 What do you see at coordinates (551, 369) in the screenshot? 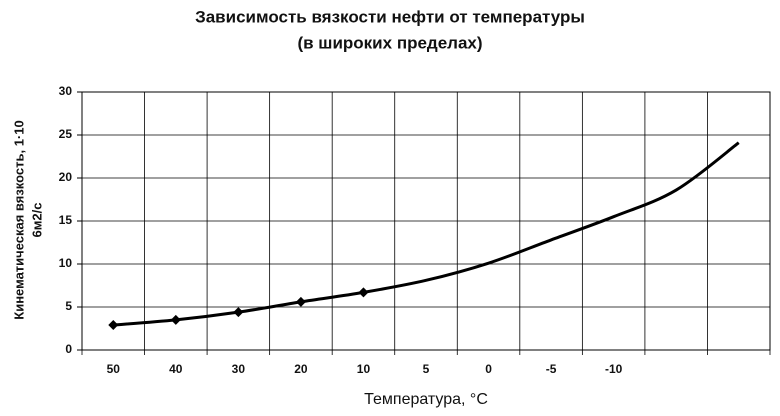
I see `x-tick-label: -5` at bounding box center [551, 369].